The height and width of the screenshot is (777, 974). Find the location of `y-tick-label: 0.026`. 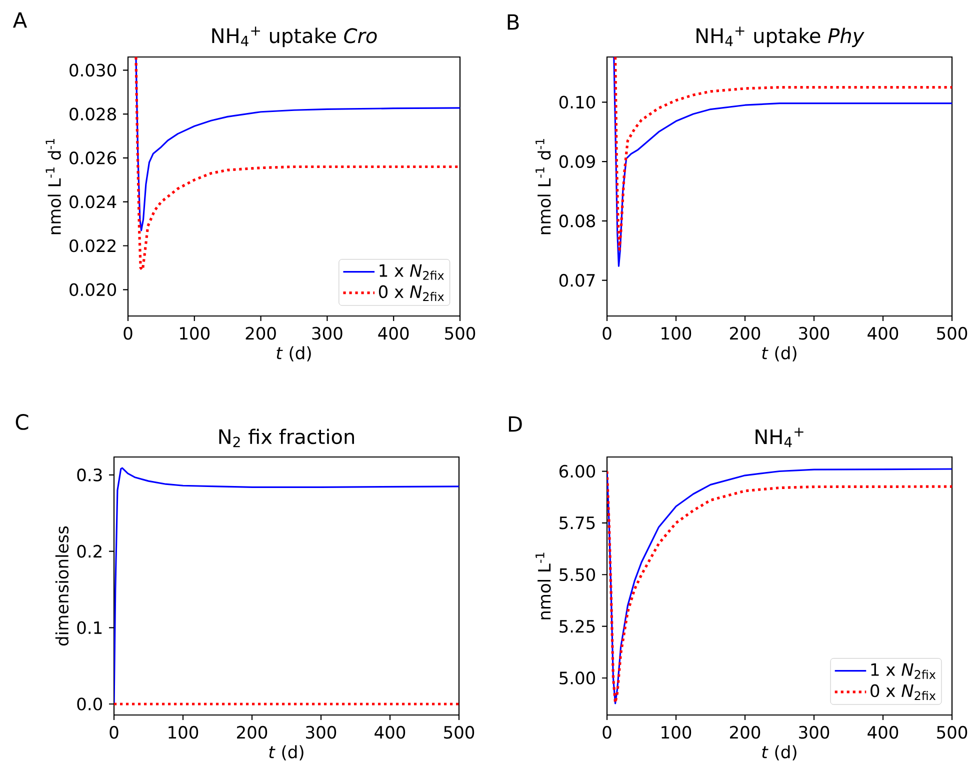

y-tick-label: 0.026 is located at coordinates (93, 158).